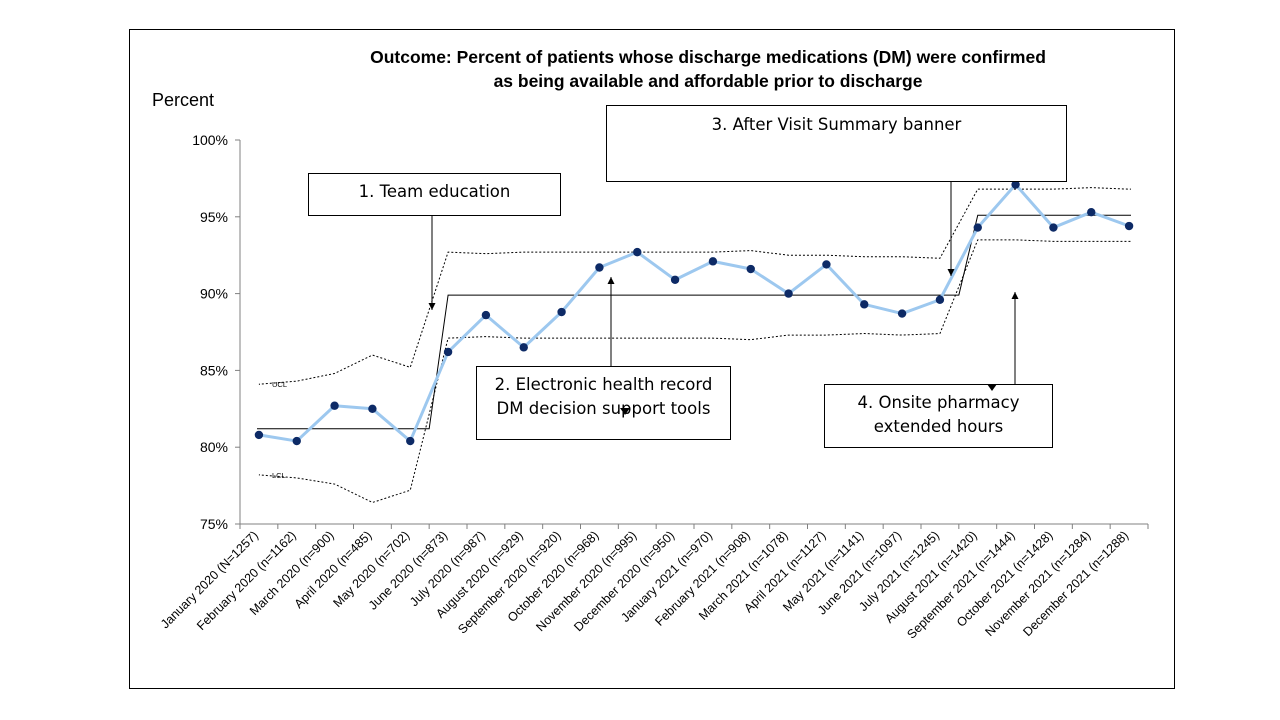 The height and width of the screenshot is (720, 1280). I want to click on annotation-2-line-1: 2. Electronic health record, so click(603, 384).